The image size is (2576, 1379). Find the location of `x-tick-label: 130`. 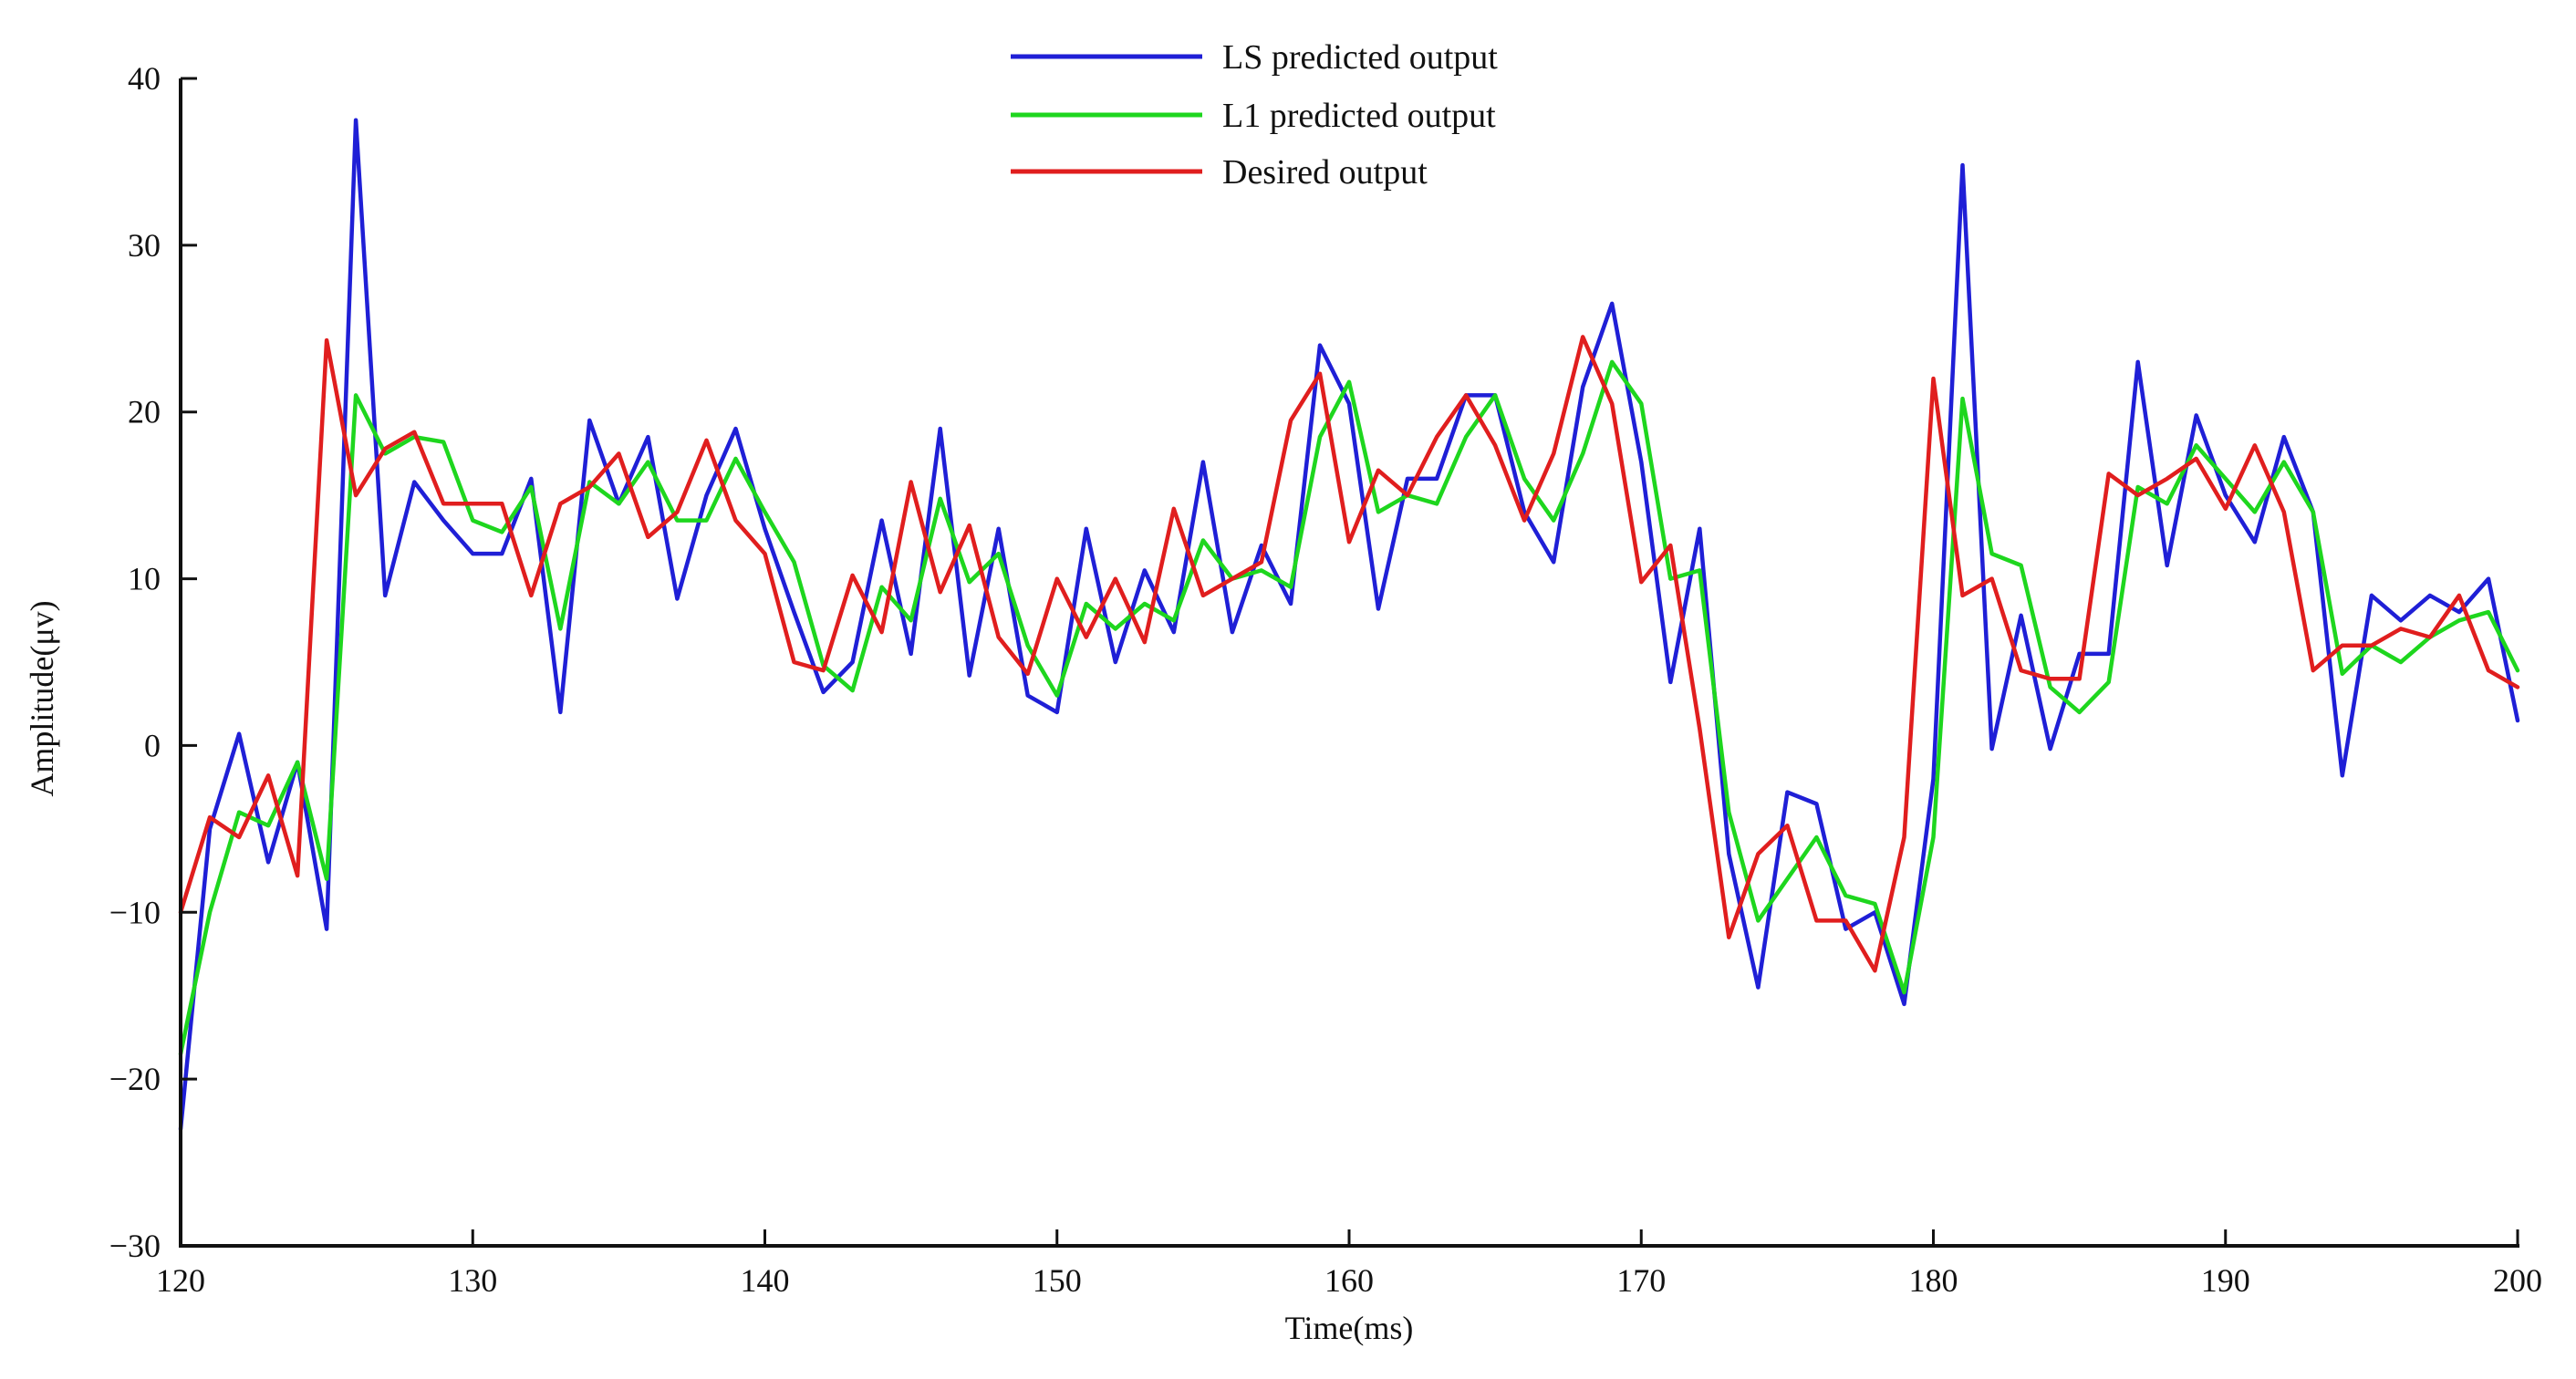

x-tick-label: 130 is located at coordinates (472, 1280).